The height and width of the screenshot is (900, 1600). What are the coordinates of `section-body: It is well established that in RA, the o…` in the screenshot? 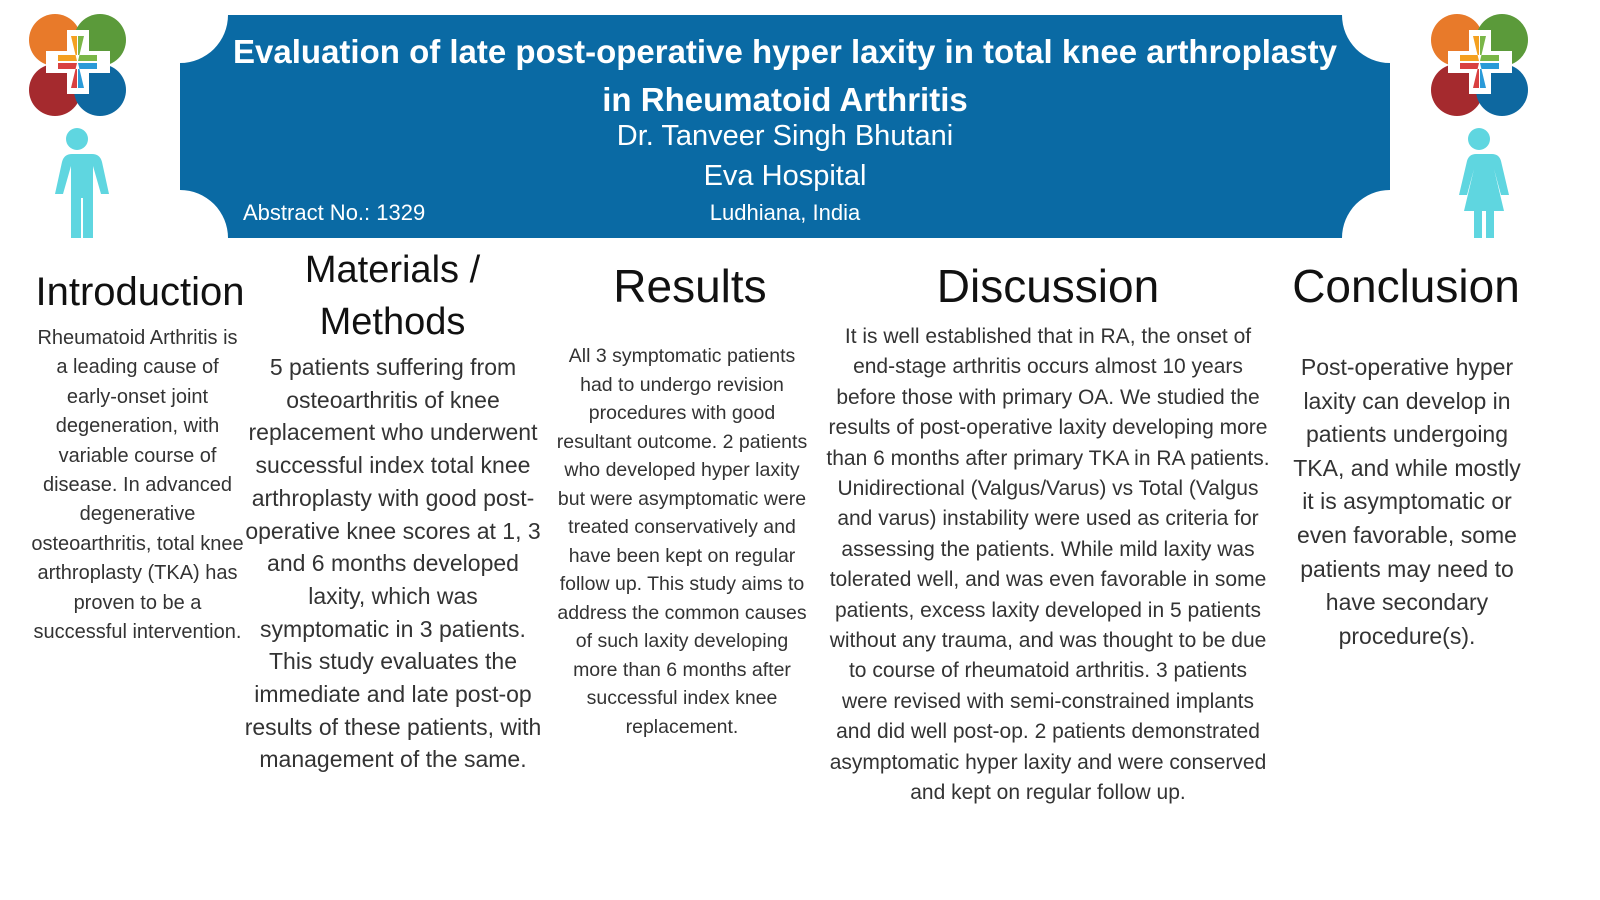 It's located at (1048, 565).